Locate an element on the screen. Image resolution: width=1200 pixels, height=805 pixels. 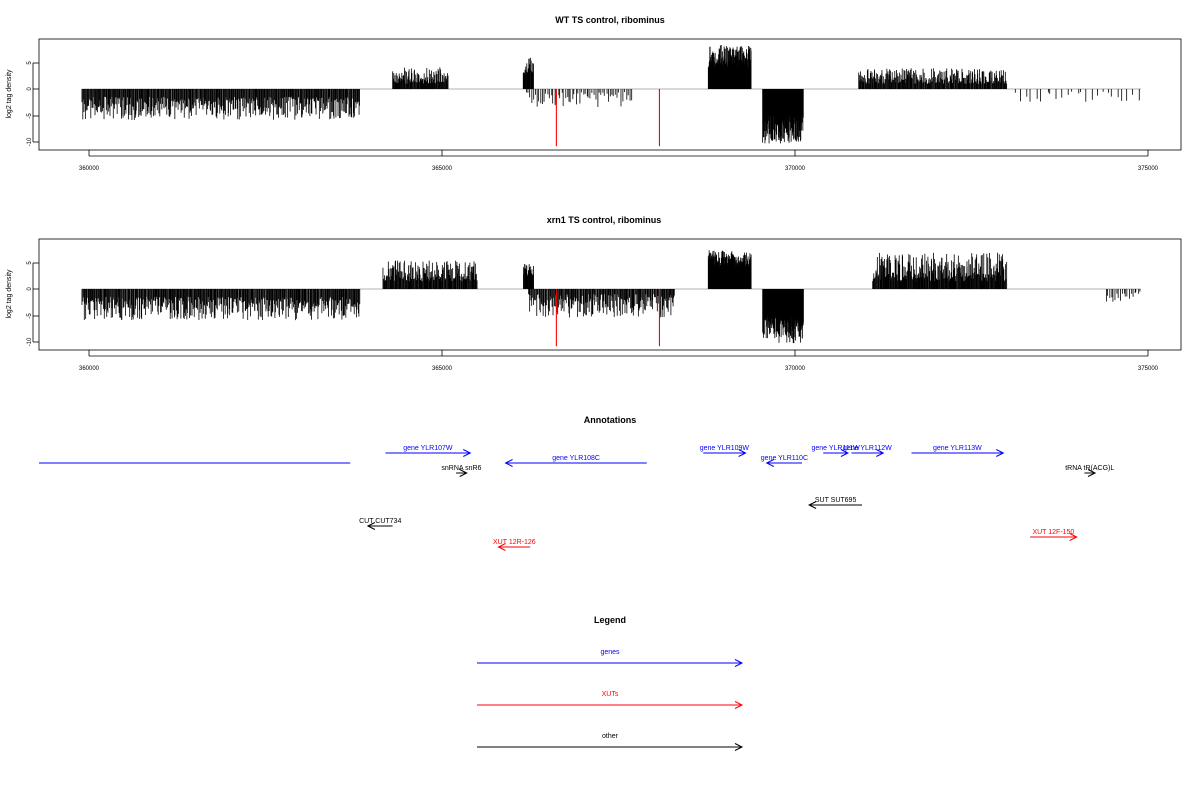
legend-label: other is located at coordinates (610, 736).